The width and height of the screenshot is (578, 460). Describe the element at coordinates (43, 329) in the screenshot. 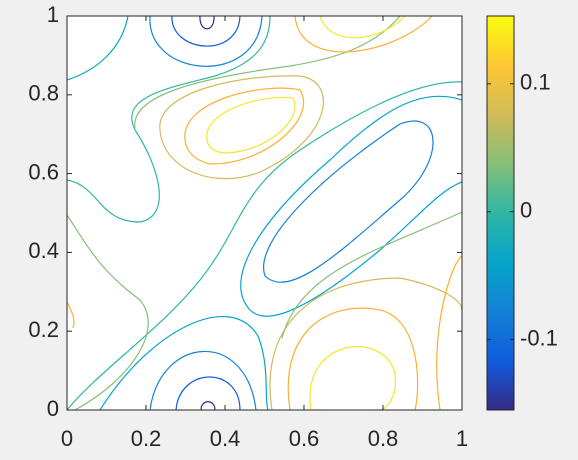

I see `y-tick-label: 0.2` at that location.